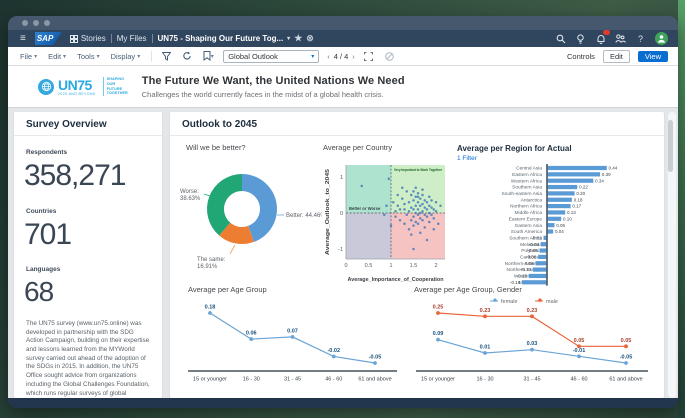  What do you see at coordinates (525, 238) in the screenshot?
I see `svg-text: Southern Africa` at bounding box center [525, 238].